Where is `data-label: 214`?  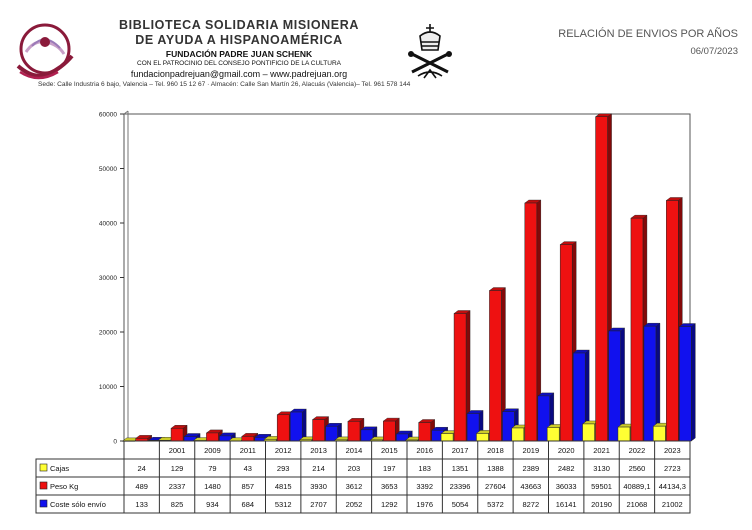 data-label: 214 is located at coordinates (318, 468).